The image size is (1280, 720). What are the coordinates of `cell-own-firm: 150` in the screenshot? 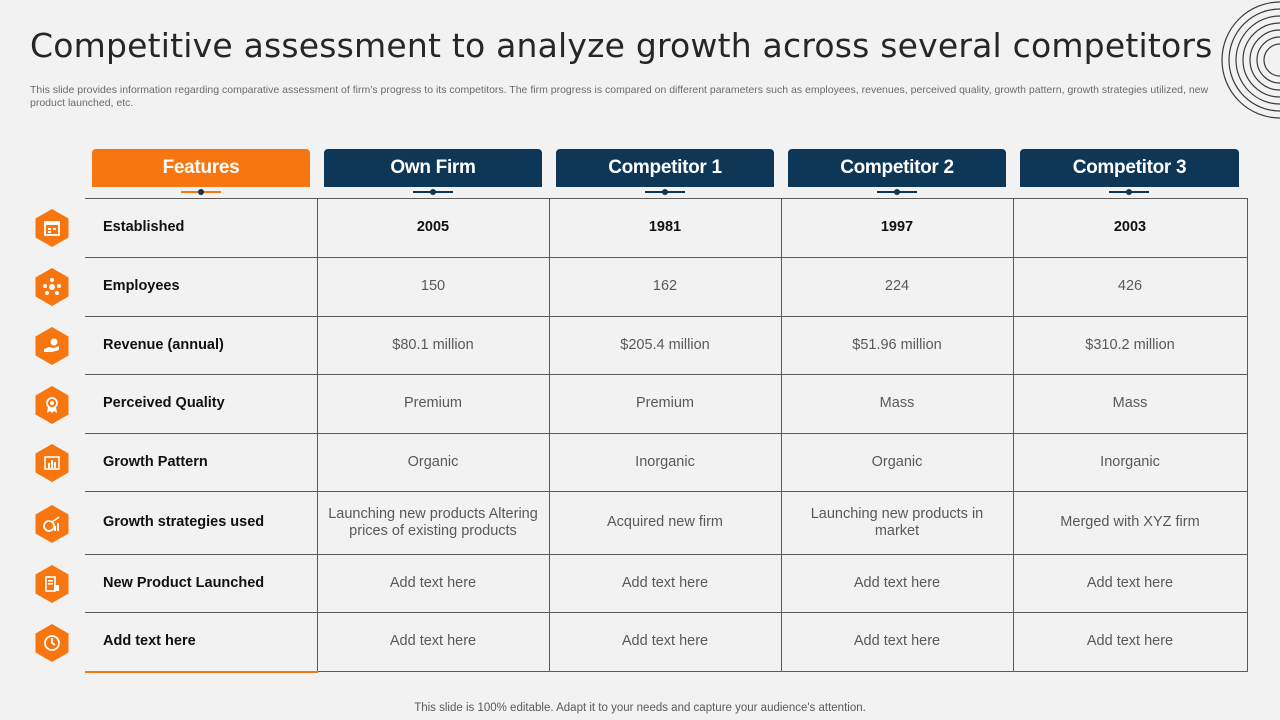 It's located at (433, 287).